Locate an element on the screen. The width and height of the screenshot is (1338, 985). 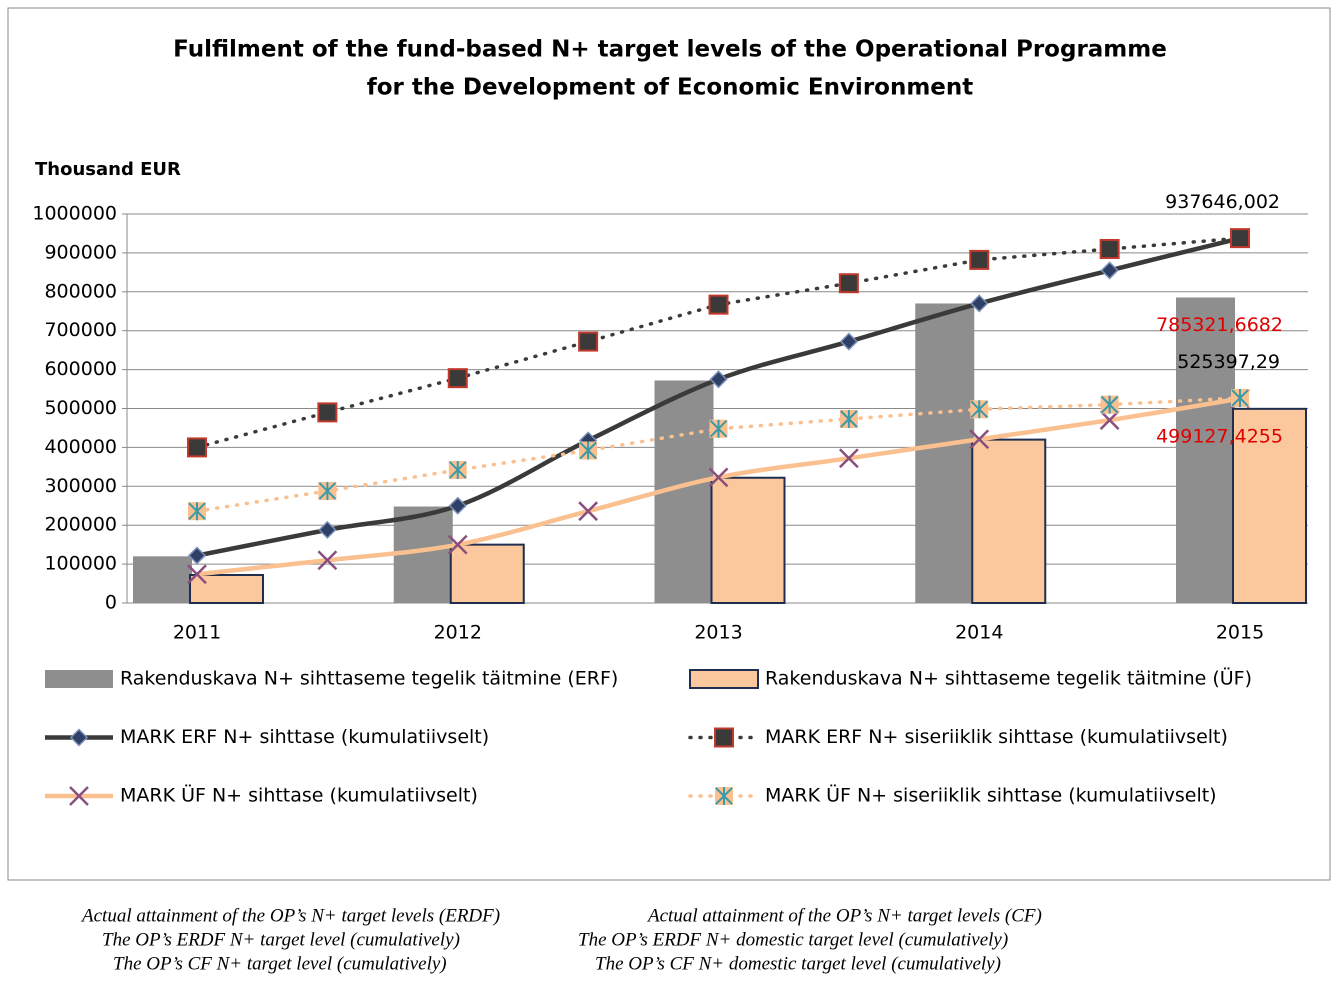
data-label: 785321,6682 is located at coordinates (1219, 325).